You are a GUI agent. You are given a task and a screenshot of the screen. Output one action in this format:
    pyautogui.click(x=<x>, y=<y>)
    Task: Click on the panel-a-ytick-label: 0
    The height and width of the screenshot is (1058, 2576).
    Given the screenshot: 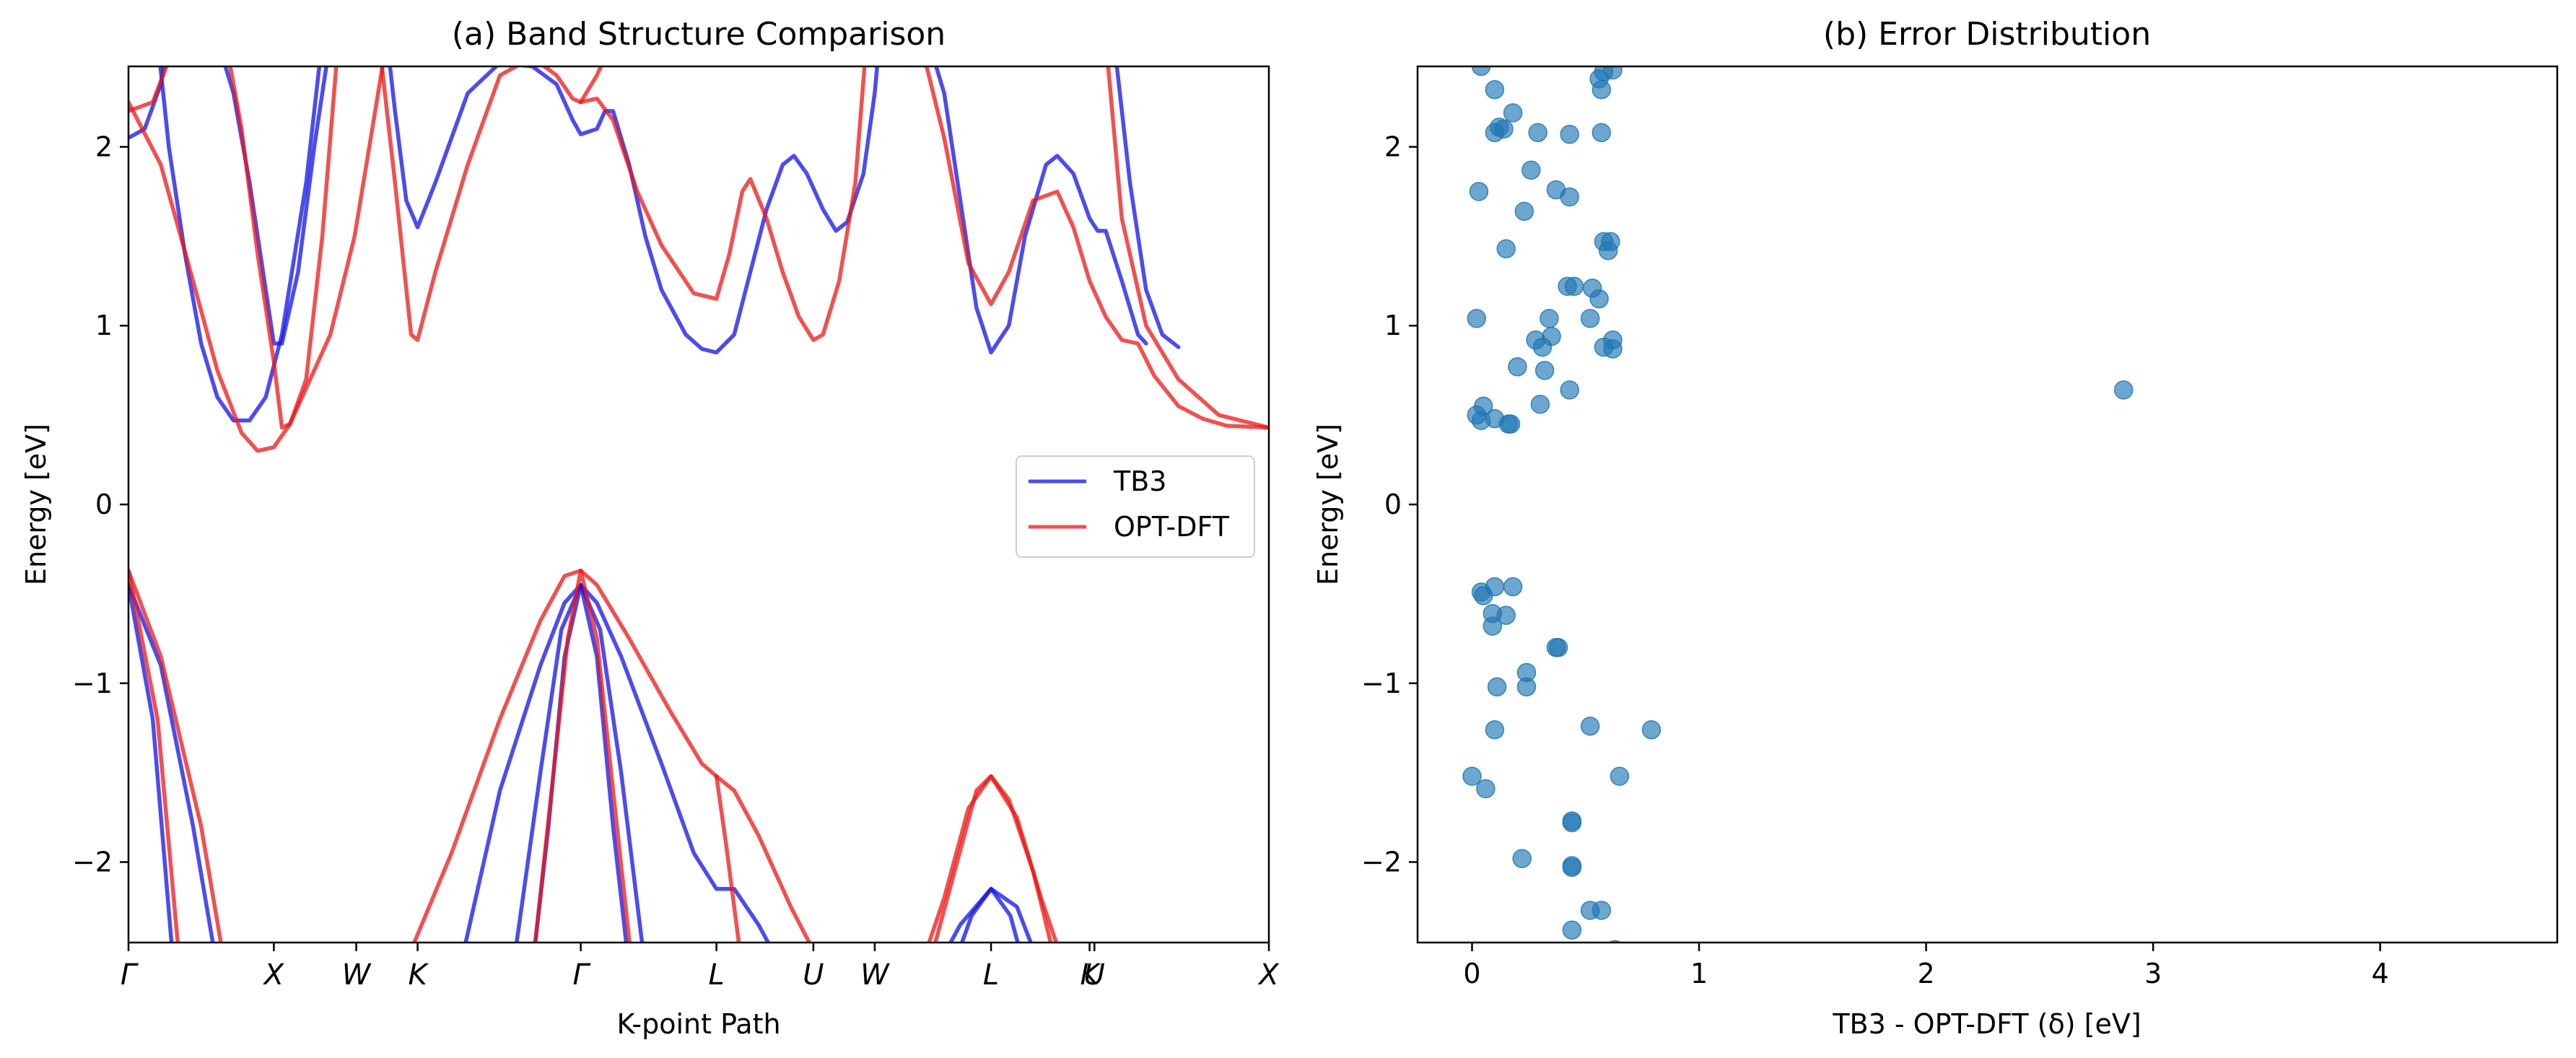 What is the action you would take?
    pyautogui.click(x=104, y=504)
    